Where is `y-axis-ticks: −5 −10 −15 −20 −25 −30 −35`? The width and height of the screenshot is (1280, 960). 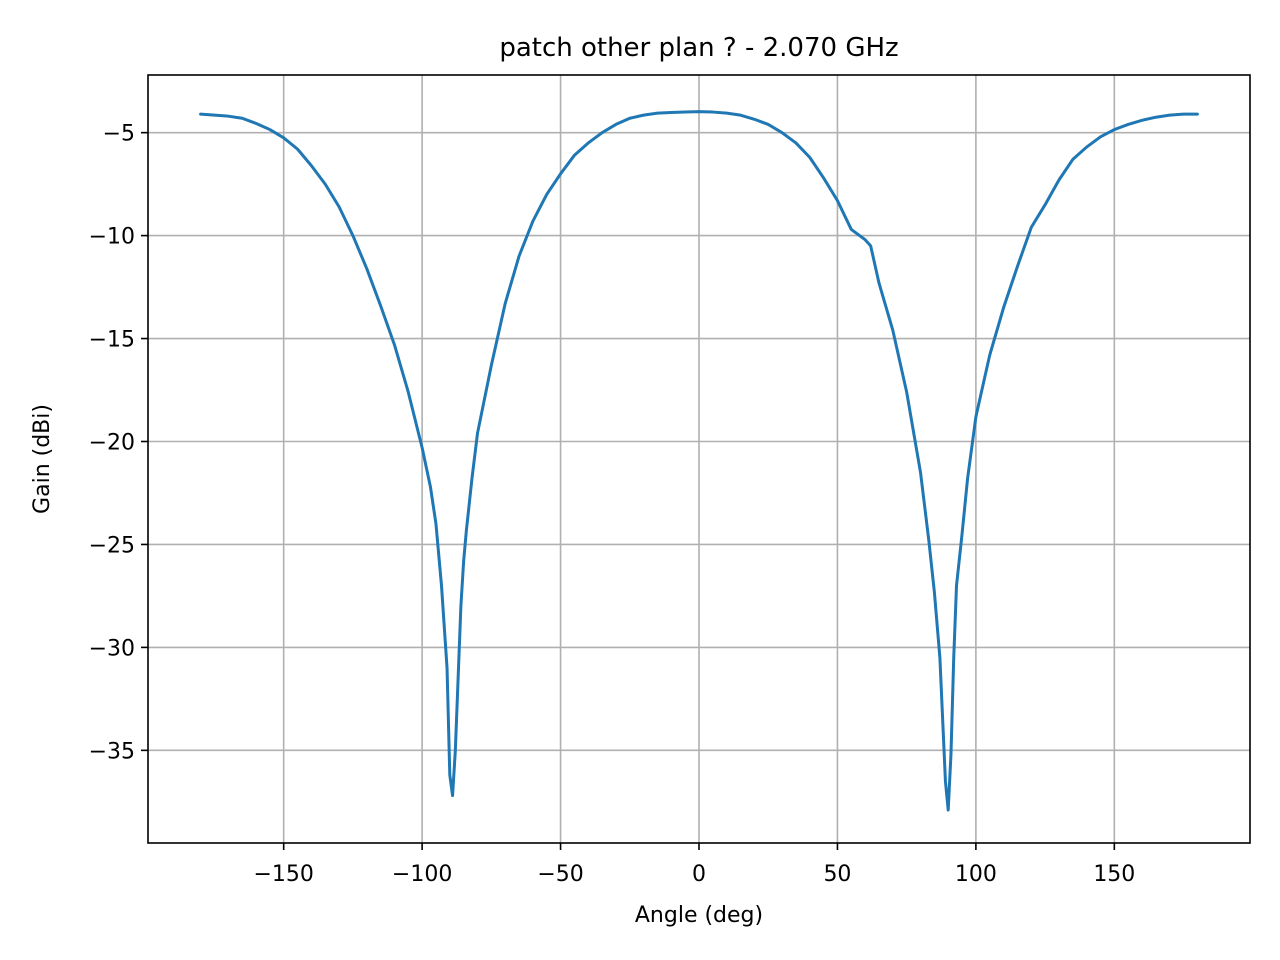 y-axis-ticks: −5 −10 −15 −20 −25 −30 −35 is located at coordinates (118, 443).